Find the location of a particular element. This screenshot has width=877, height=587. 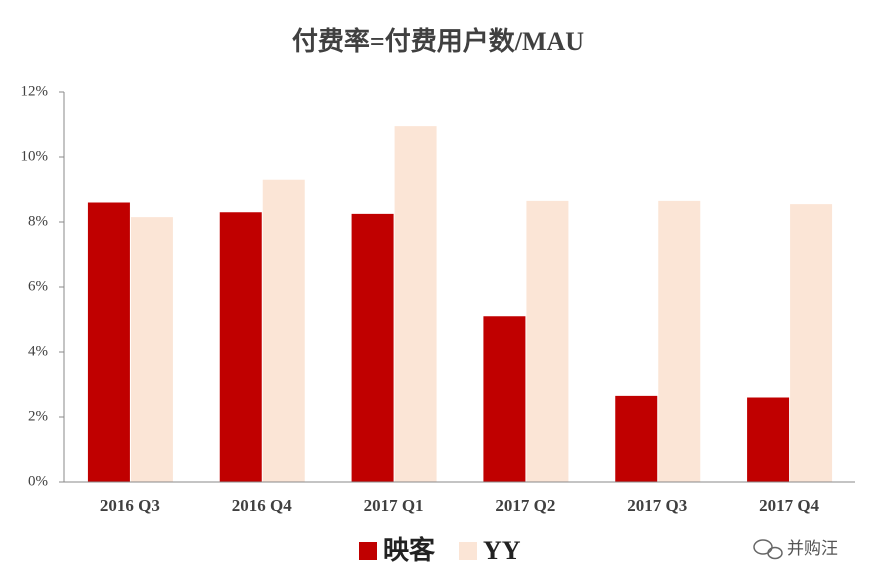

y-tick-label: 4% is located at coordinates (38, 351).